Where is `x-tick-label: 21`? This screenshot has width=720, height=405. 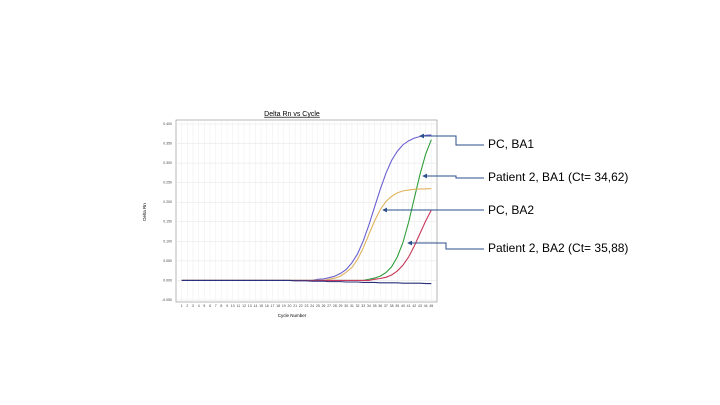
x-tick-label: 21 is located at coordinates (295, 306).